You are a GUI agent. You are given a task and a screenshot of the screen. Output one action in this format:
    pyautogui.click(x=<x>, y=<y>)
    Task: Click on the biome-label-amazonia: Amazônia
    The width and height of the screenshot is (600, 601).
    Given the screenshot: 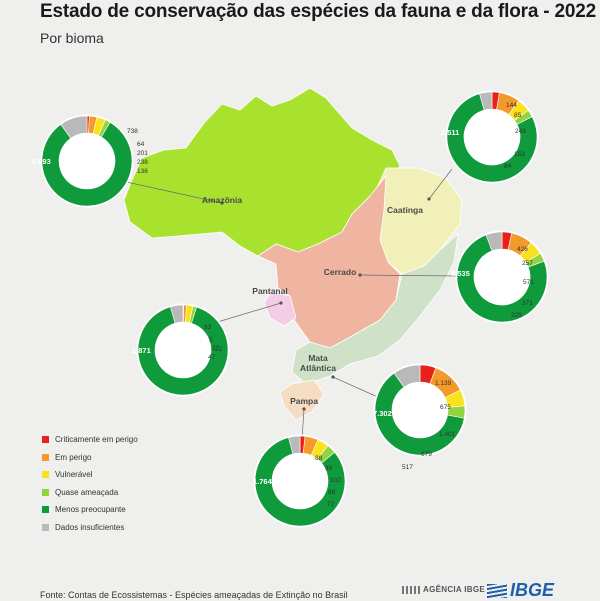 What is the action you would take?
    pyautogui.click(x=222, y=200)
    